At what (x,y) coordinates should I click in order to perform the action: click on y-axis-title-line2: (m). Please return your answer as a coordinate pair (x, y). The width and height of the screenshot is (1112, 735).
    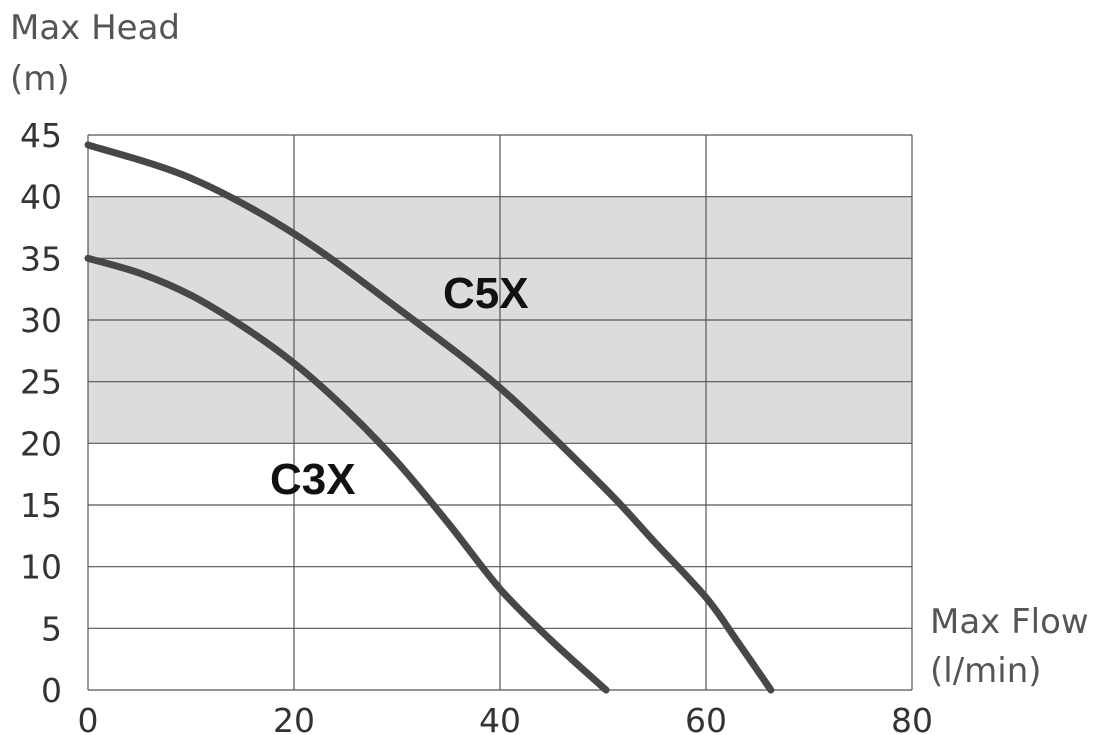
    Looking at the image, I should click on (40, 79).